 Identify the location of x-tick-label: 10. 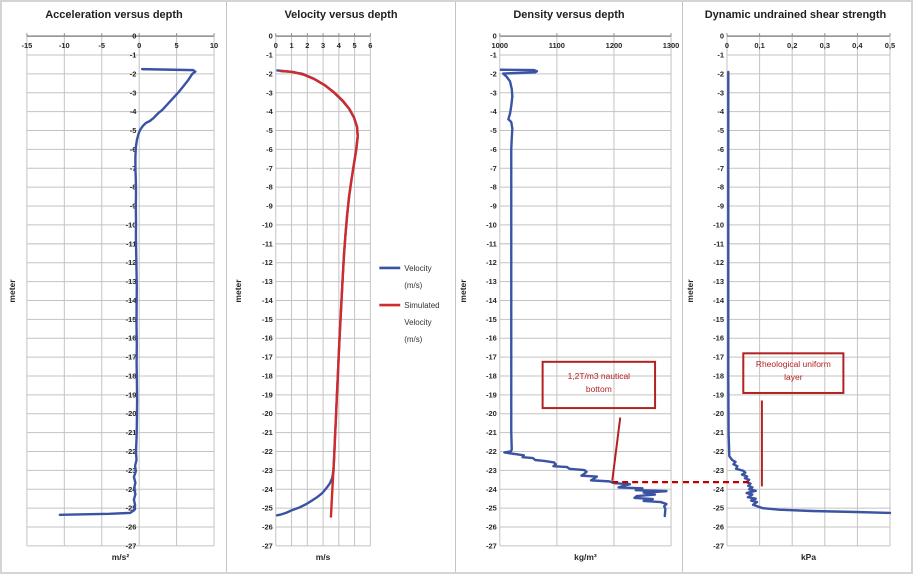
(214, 45).